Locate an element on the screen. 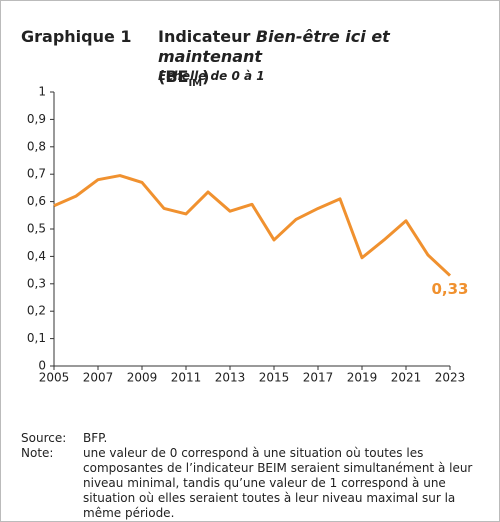 Image resolution: width=500 pixels, height=522 pixels. y-tick-label: 0,2 is located at coordinates (36, 311).